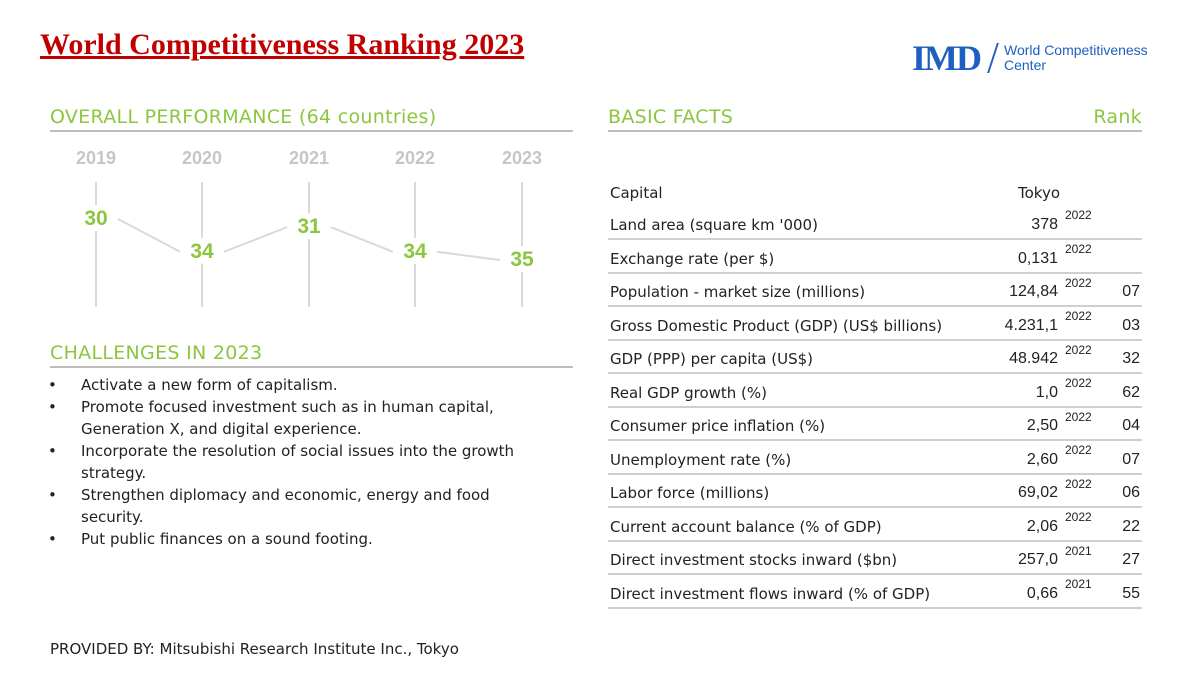  I want to click on basic-facts-heading-bar: BASIC FACTS Rank, so click(875, 119).